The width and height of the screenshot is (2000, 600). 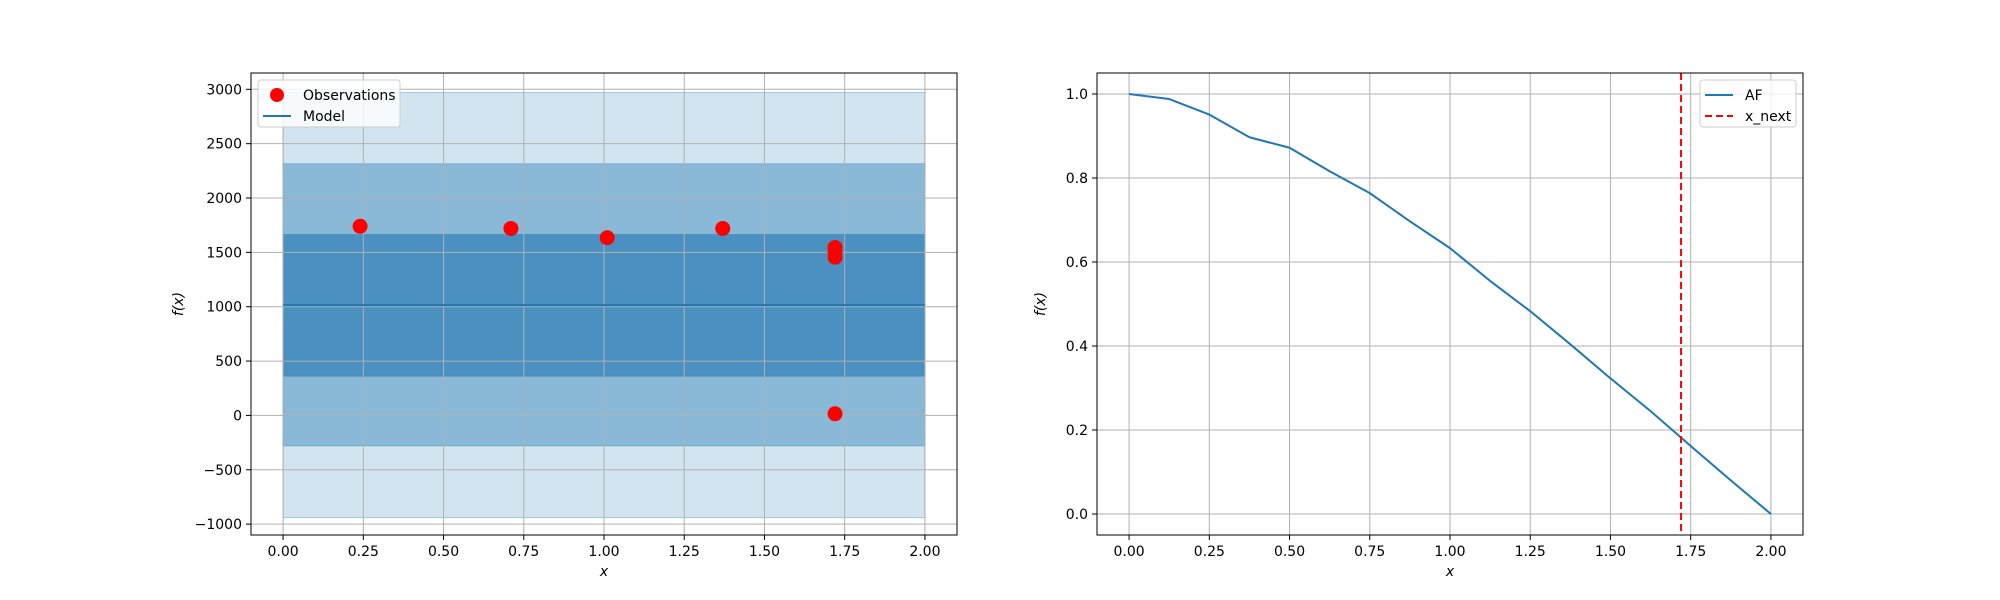 I want to click on legend: Observations Model, so click(x=329, y=103).